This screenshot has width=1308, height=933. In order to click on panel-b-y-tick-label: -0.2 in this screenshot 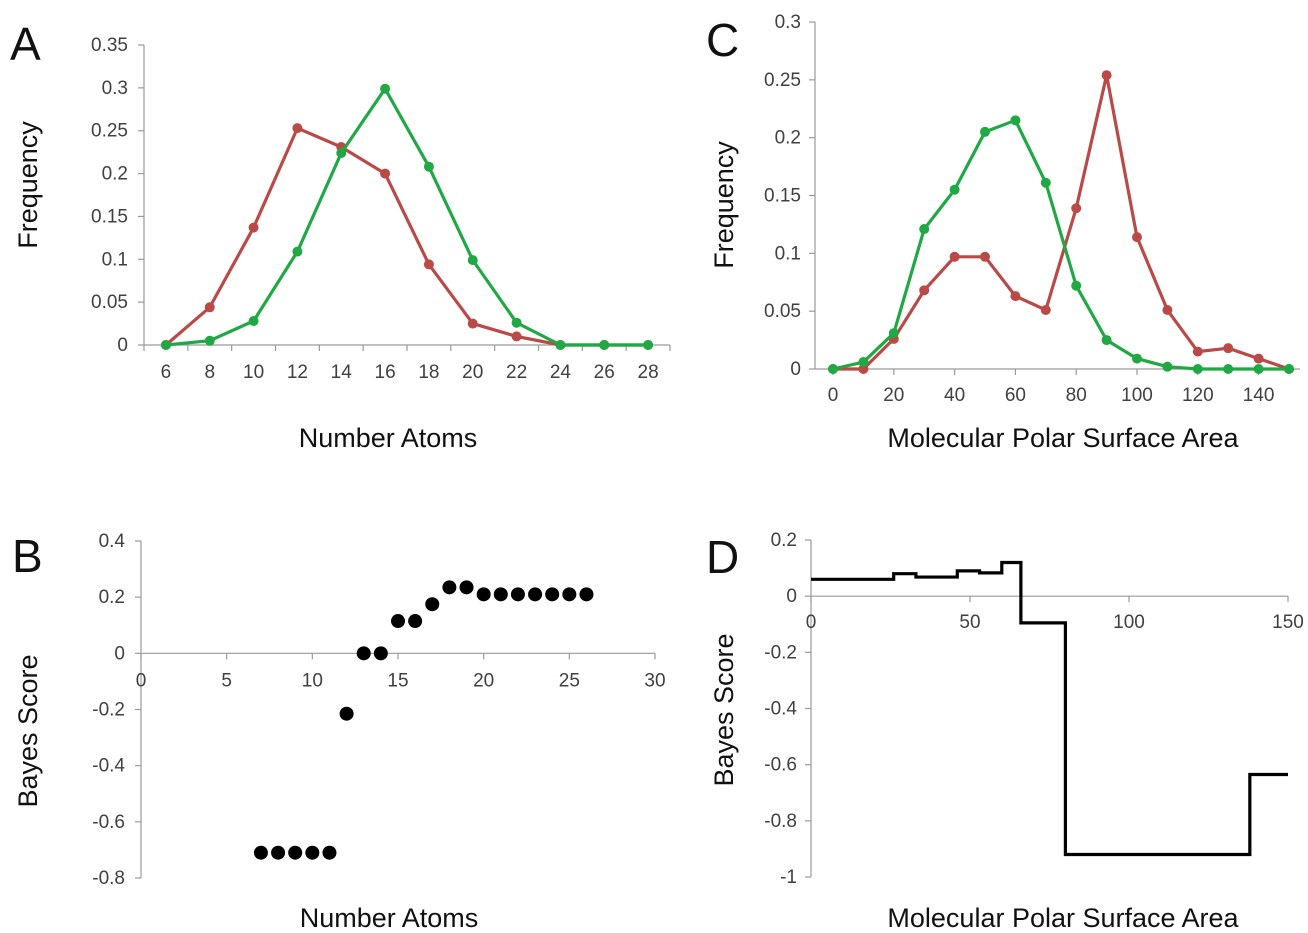, I will do `click(108, 710)`.